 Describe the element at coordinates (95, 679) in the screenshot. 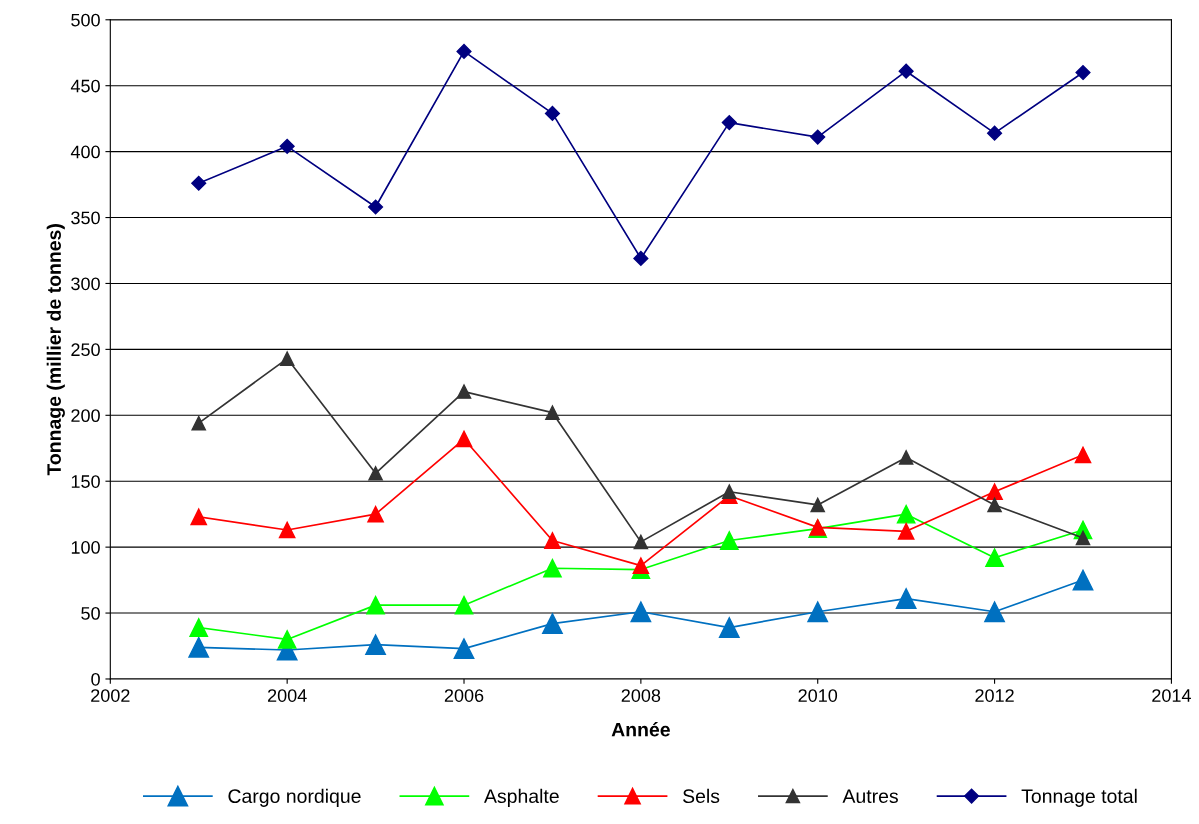

I see `y-tick-label: 0` at that location.